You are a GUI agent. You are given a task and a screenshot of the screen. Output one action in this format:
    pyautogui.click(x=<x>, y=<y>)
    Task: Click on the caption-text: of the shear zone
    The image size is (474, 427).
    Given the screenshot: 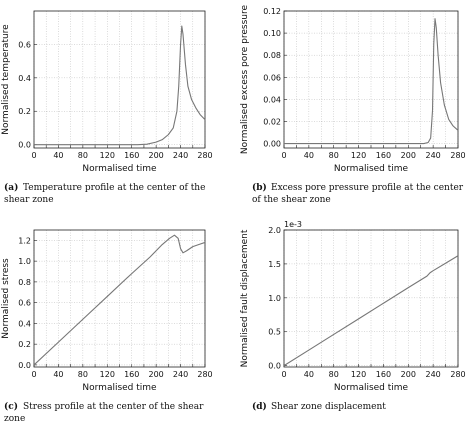 What is the action you would take?
    pyautogui.click(x=291, y=200)
    